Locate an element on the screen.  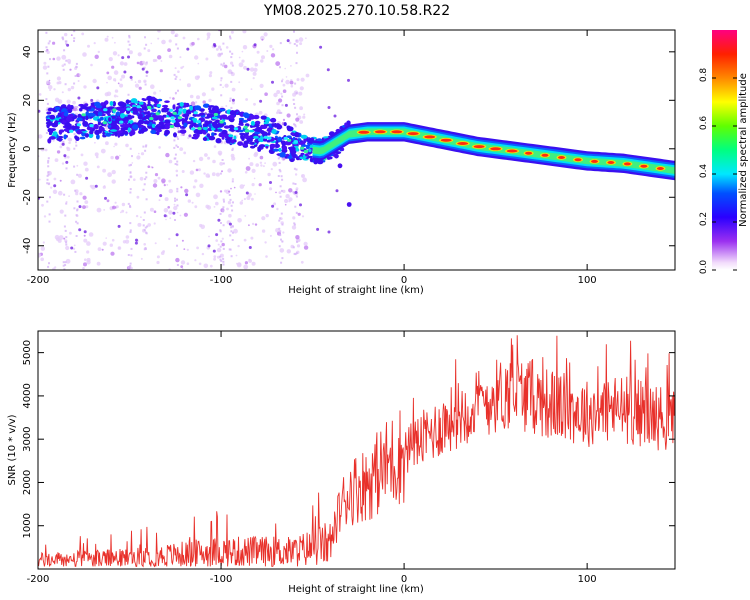
x-tick-label: 0 is located at coordinates (404, 280).